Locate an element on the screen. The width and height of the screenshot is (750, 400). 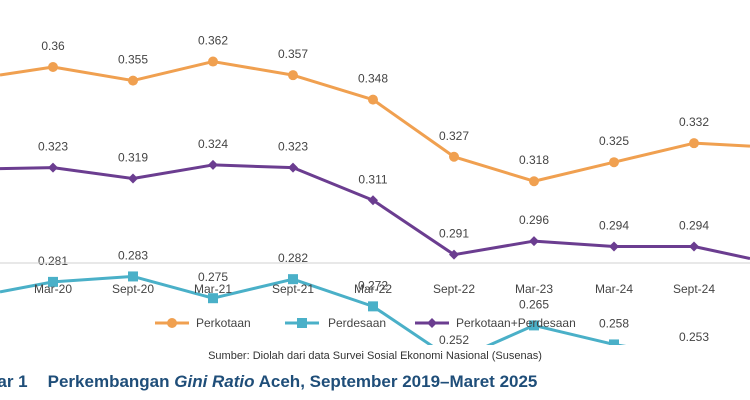
x-tick-mar-22: Mar-22 is located at coordinates (373, 289).